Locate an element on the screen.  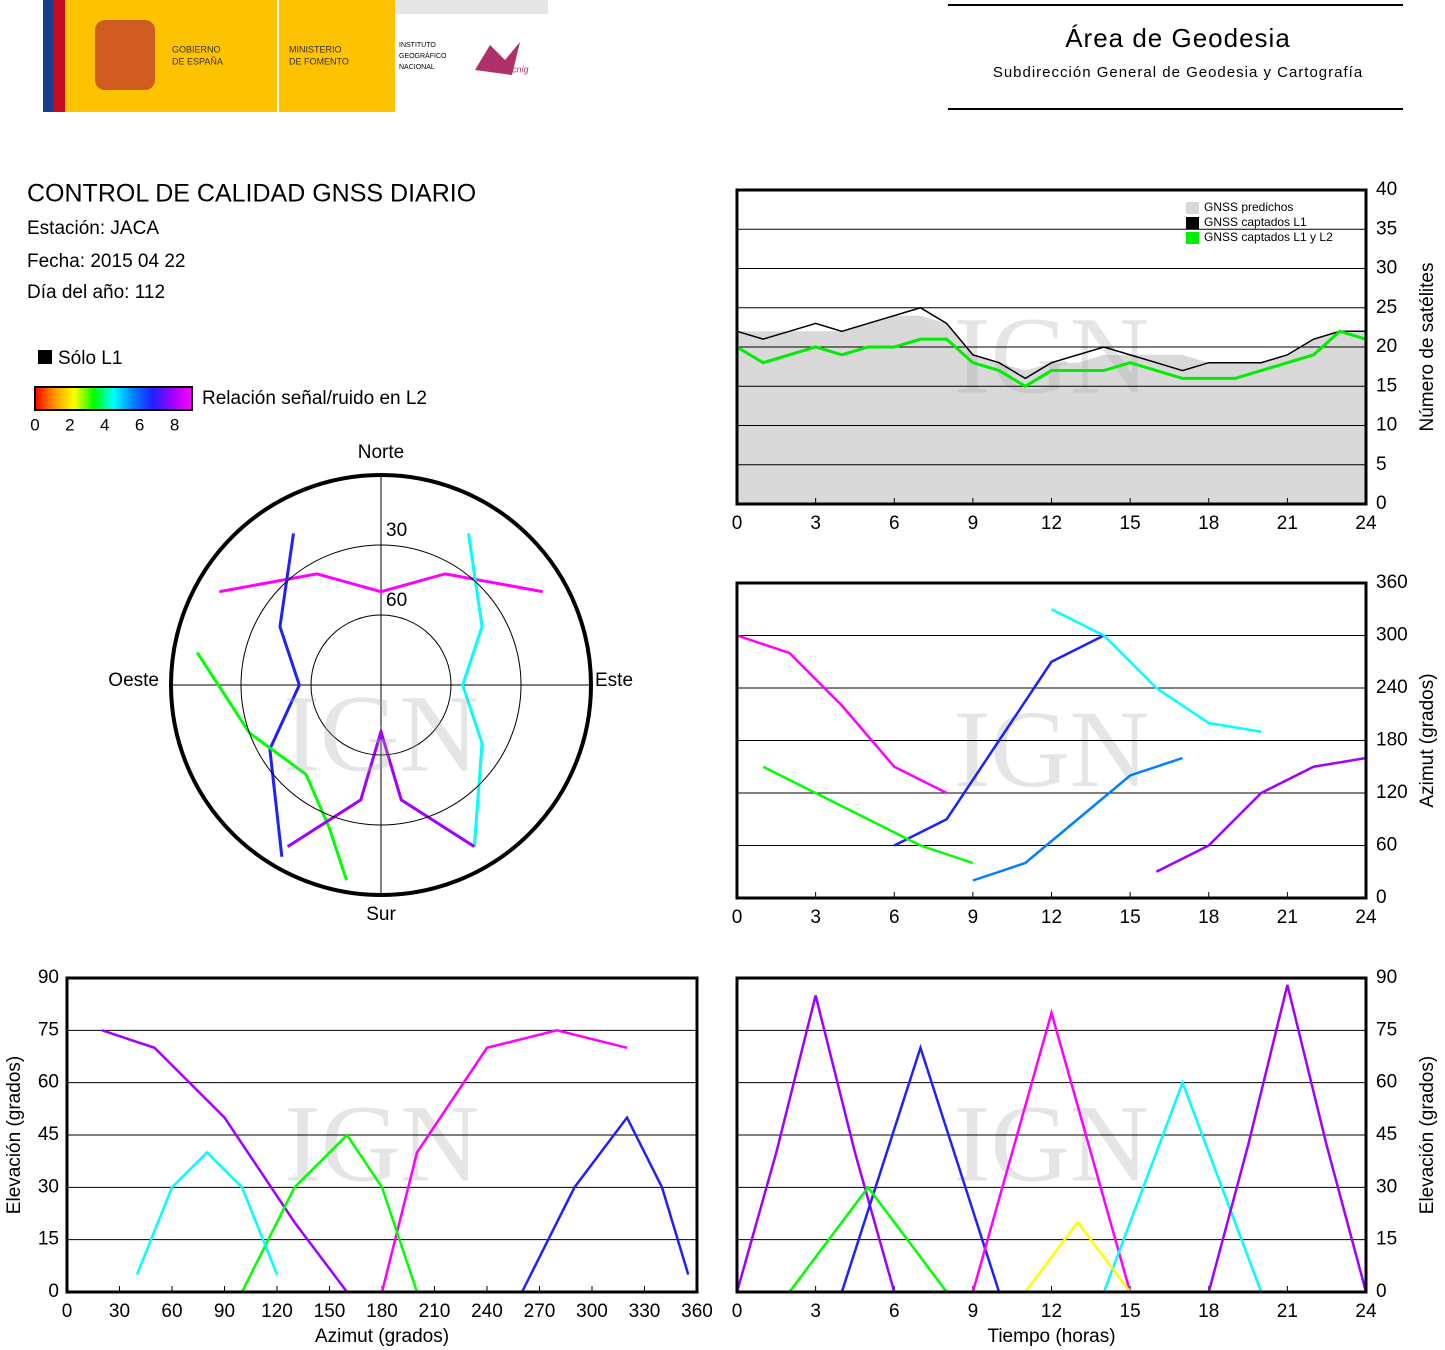
x-tick-label: 12 is located at coordinates (1051, 917).